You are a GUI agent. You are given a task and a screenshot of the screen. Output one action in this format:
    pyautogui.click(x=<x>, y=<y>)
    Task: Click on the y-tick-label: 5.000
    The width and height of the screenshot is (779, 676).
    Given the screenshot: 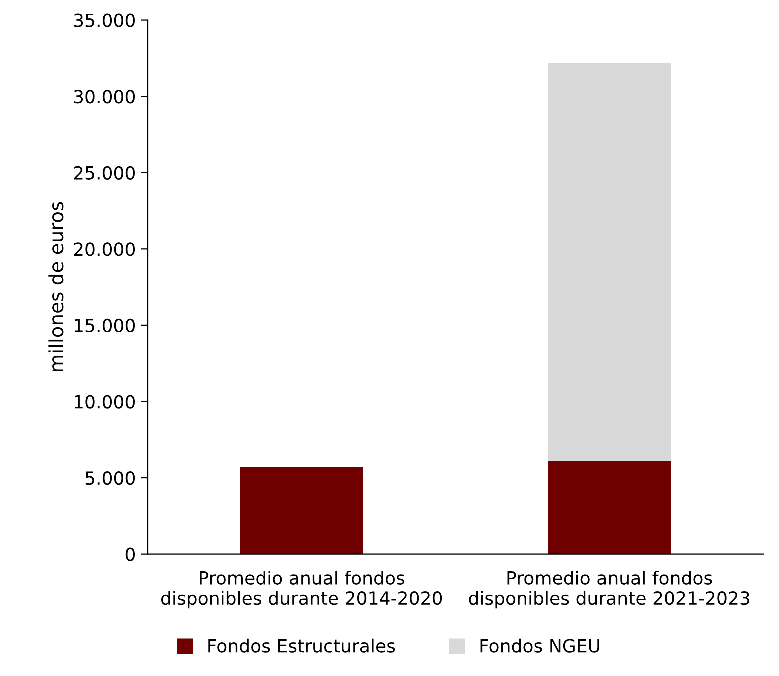 What is the action you would take?
    pyautogui.click(x=111, y=478)
    